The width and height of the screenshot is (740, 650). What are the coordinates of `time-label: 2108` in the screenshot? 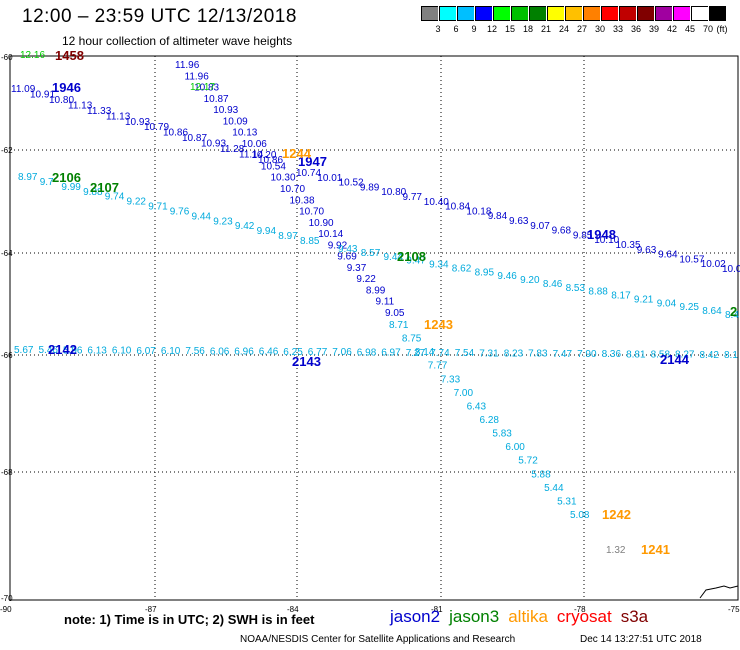 It's located at (411, 256).